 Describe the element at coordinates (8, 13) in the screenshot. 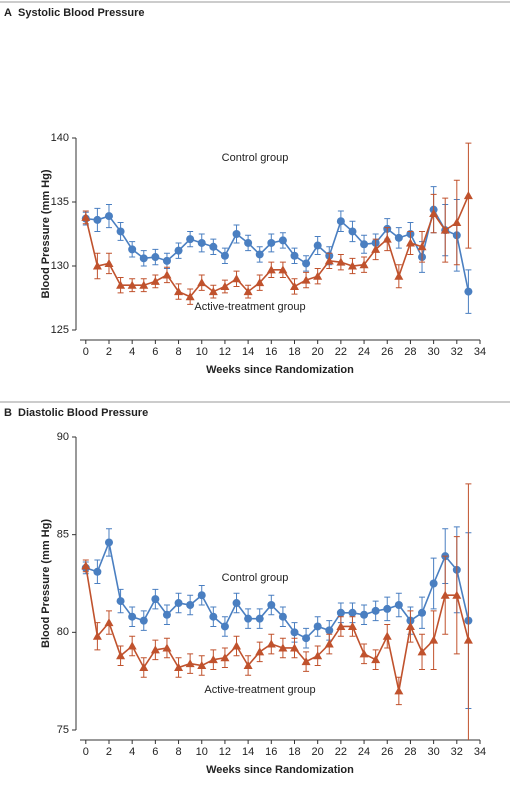

I see `panel-letter: A` at that location.